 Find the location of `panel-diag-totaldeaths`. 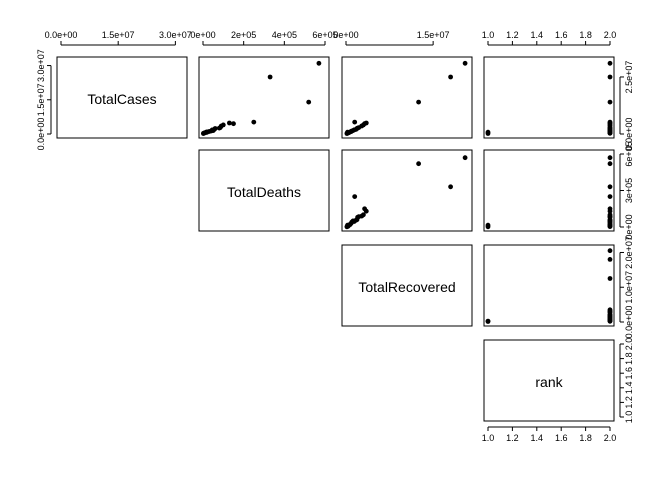

panel-diag-totaldeaths is located at coordinates (264, 190).